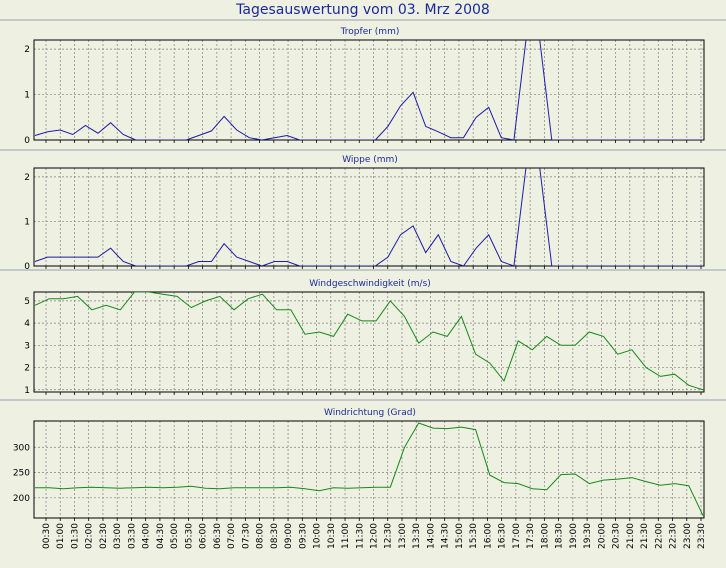 The height and width of the screenshot is (568, 726). Describe the element at coordinates (531, 536) in the screenshot. I see `x-tick-label: 17:30` at that location.